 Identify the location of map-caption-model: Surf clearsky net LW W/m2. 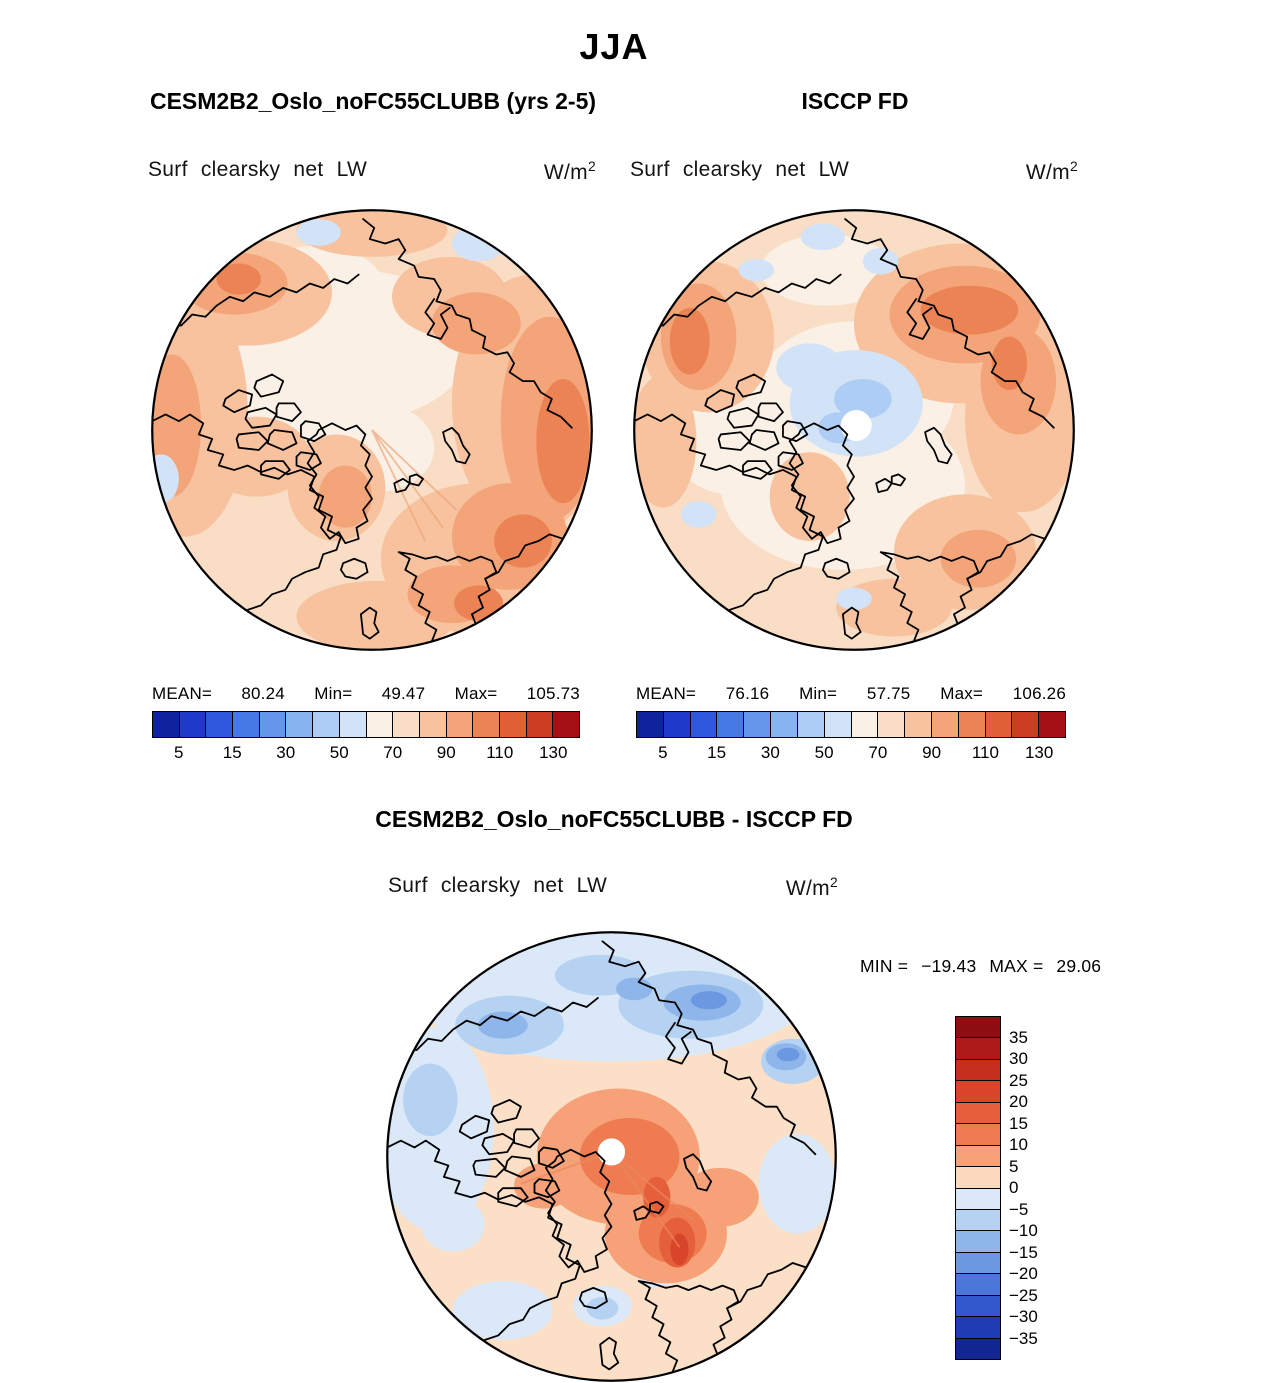
(372, 171).